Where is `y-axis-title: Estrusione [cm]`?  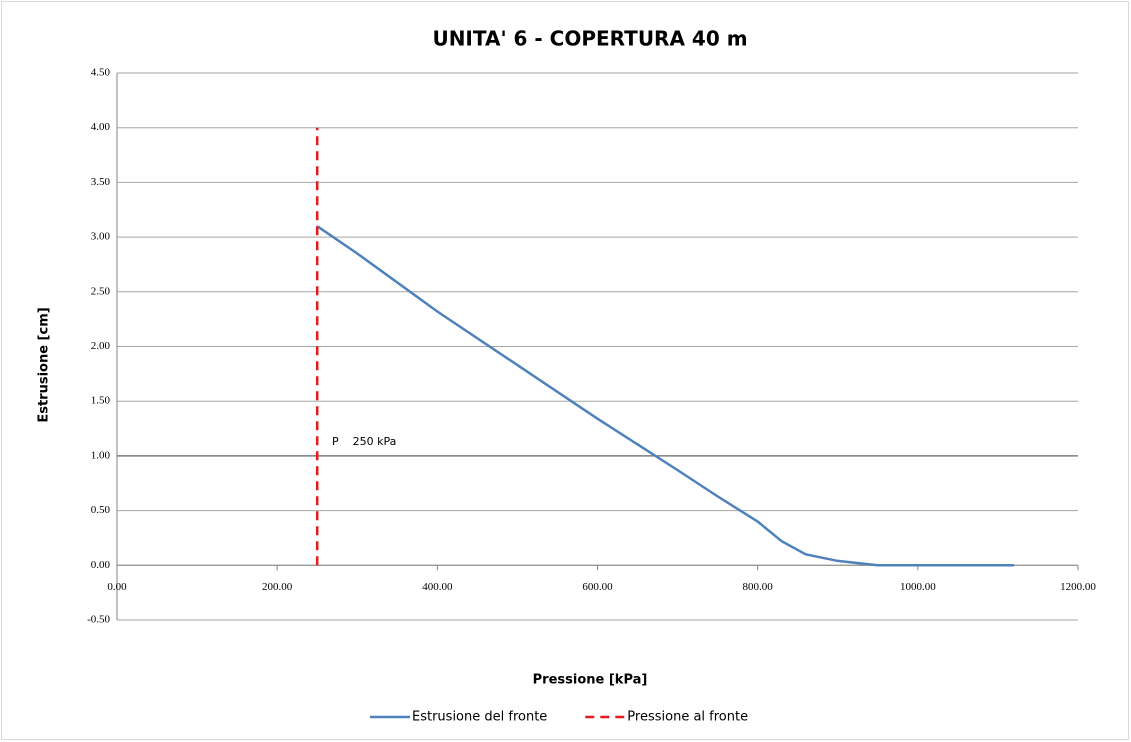
y-axis-title: Estrusione [cm] is located at coordinates (44, 364).